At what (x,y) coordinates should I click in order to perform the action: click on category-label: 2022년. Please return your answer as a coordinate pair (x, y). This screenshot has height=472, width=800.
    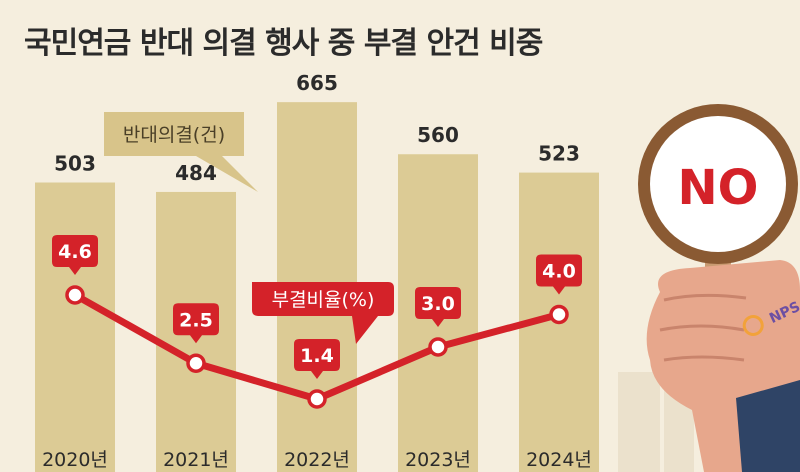
    Looking at the image, I should click on (317, 460).